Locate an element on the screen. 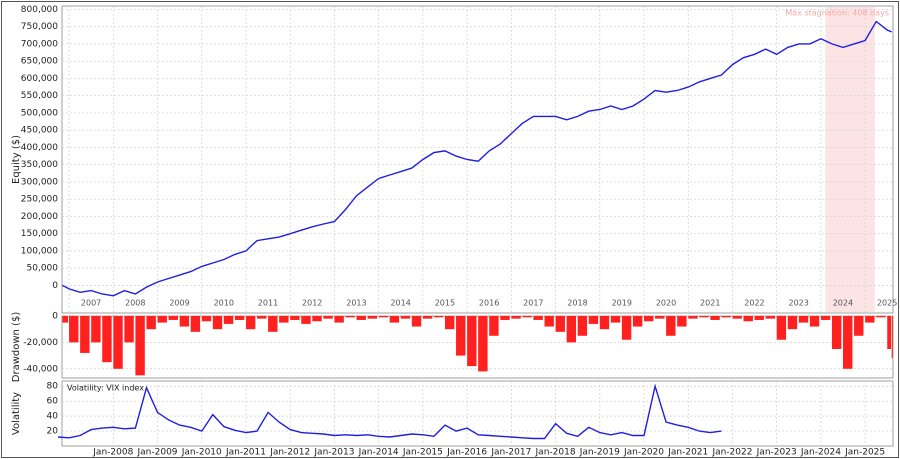 Image resolution: width=900 pixels, height=459 pixels. y-tick-label: 20 is located at coordinates (53, 432).